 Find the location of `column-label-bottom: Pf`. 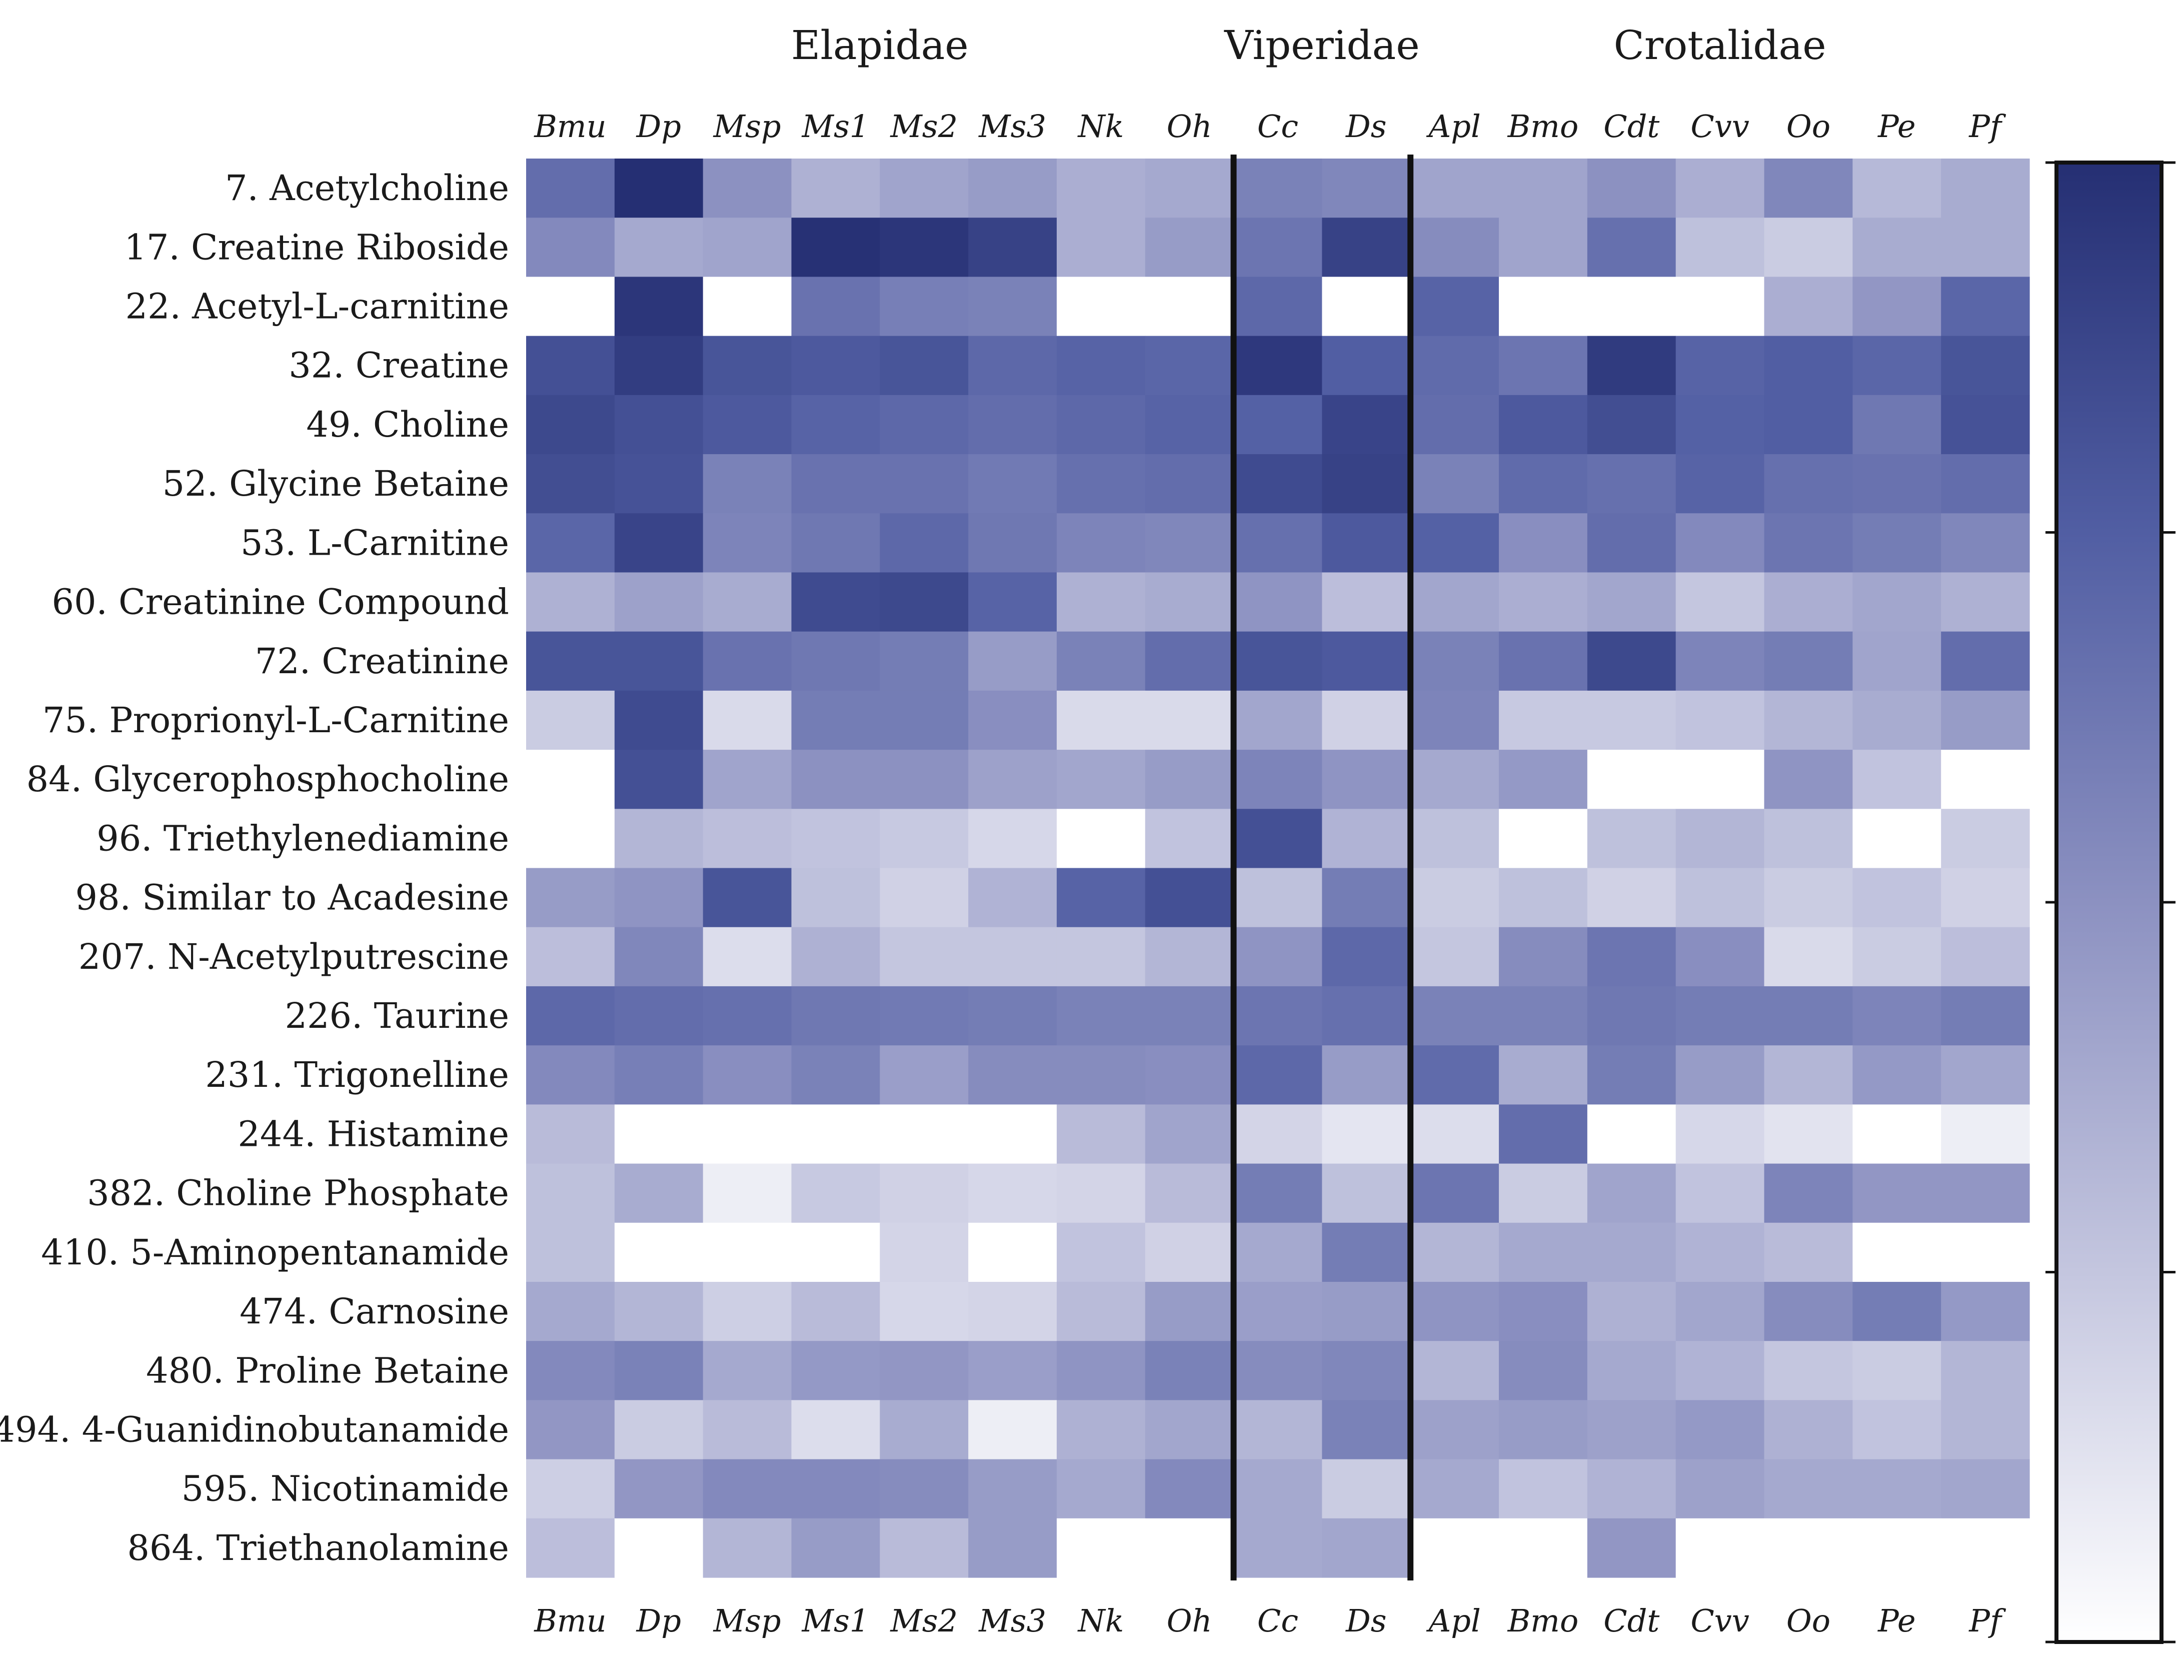

column-label-bottom: Pf is located at coordinates (1987, 1620).